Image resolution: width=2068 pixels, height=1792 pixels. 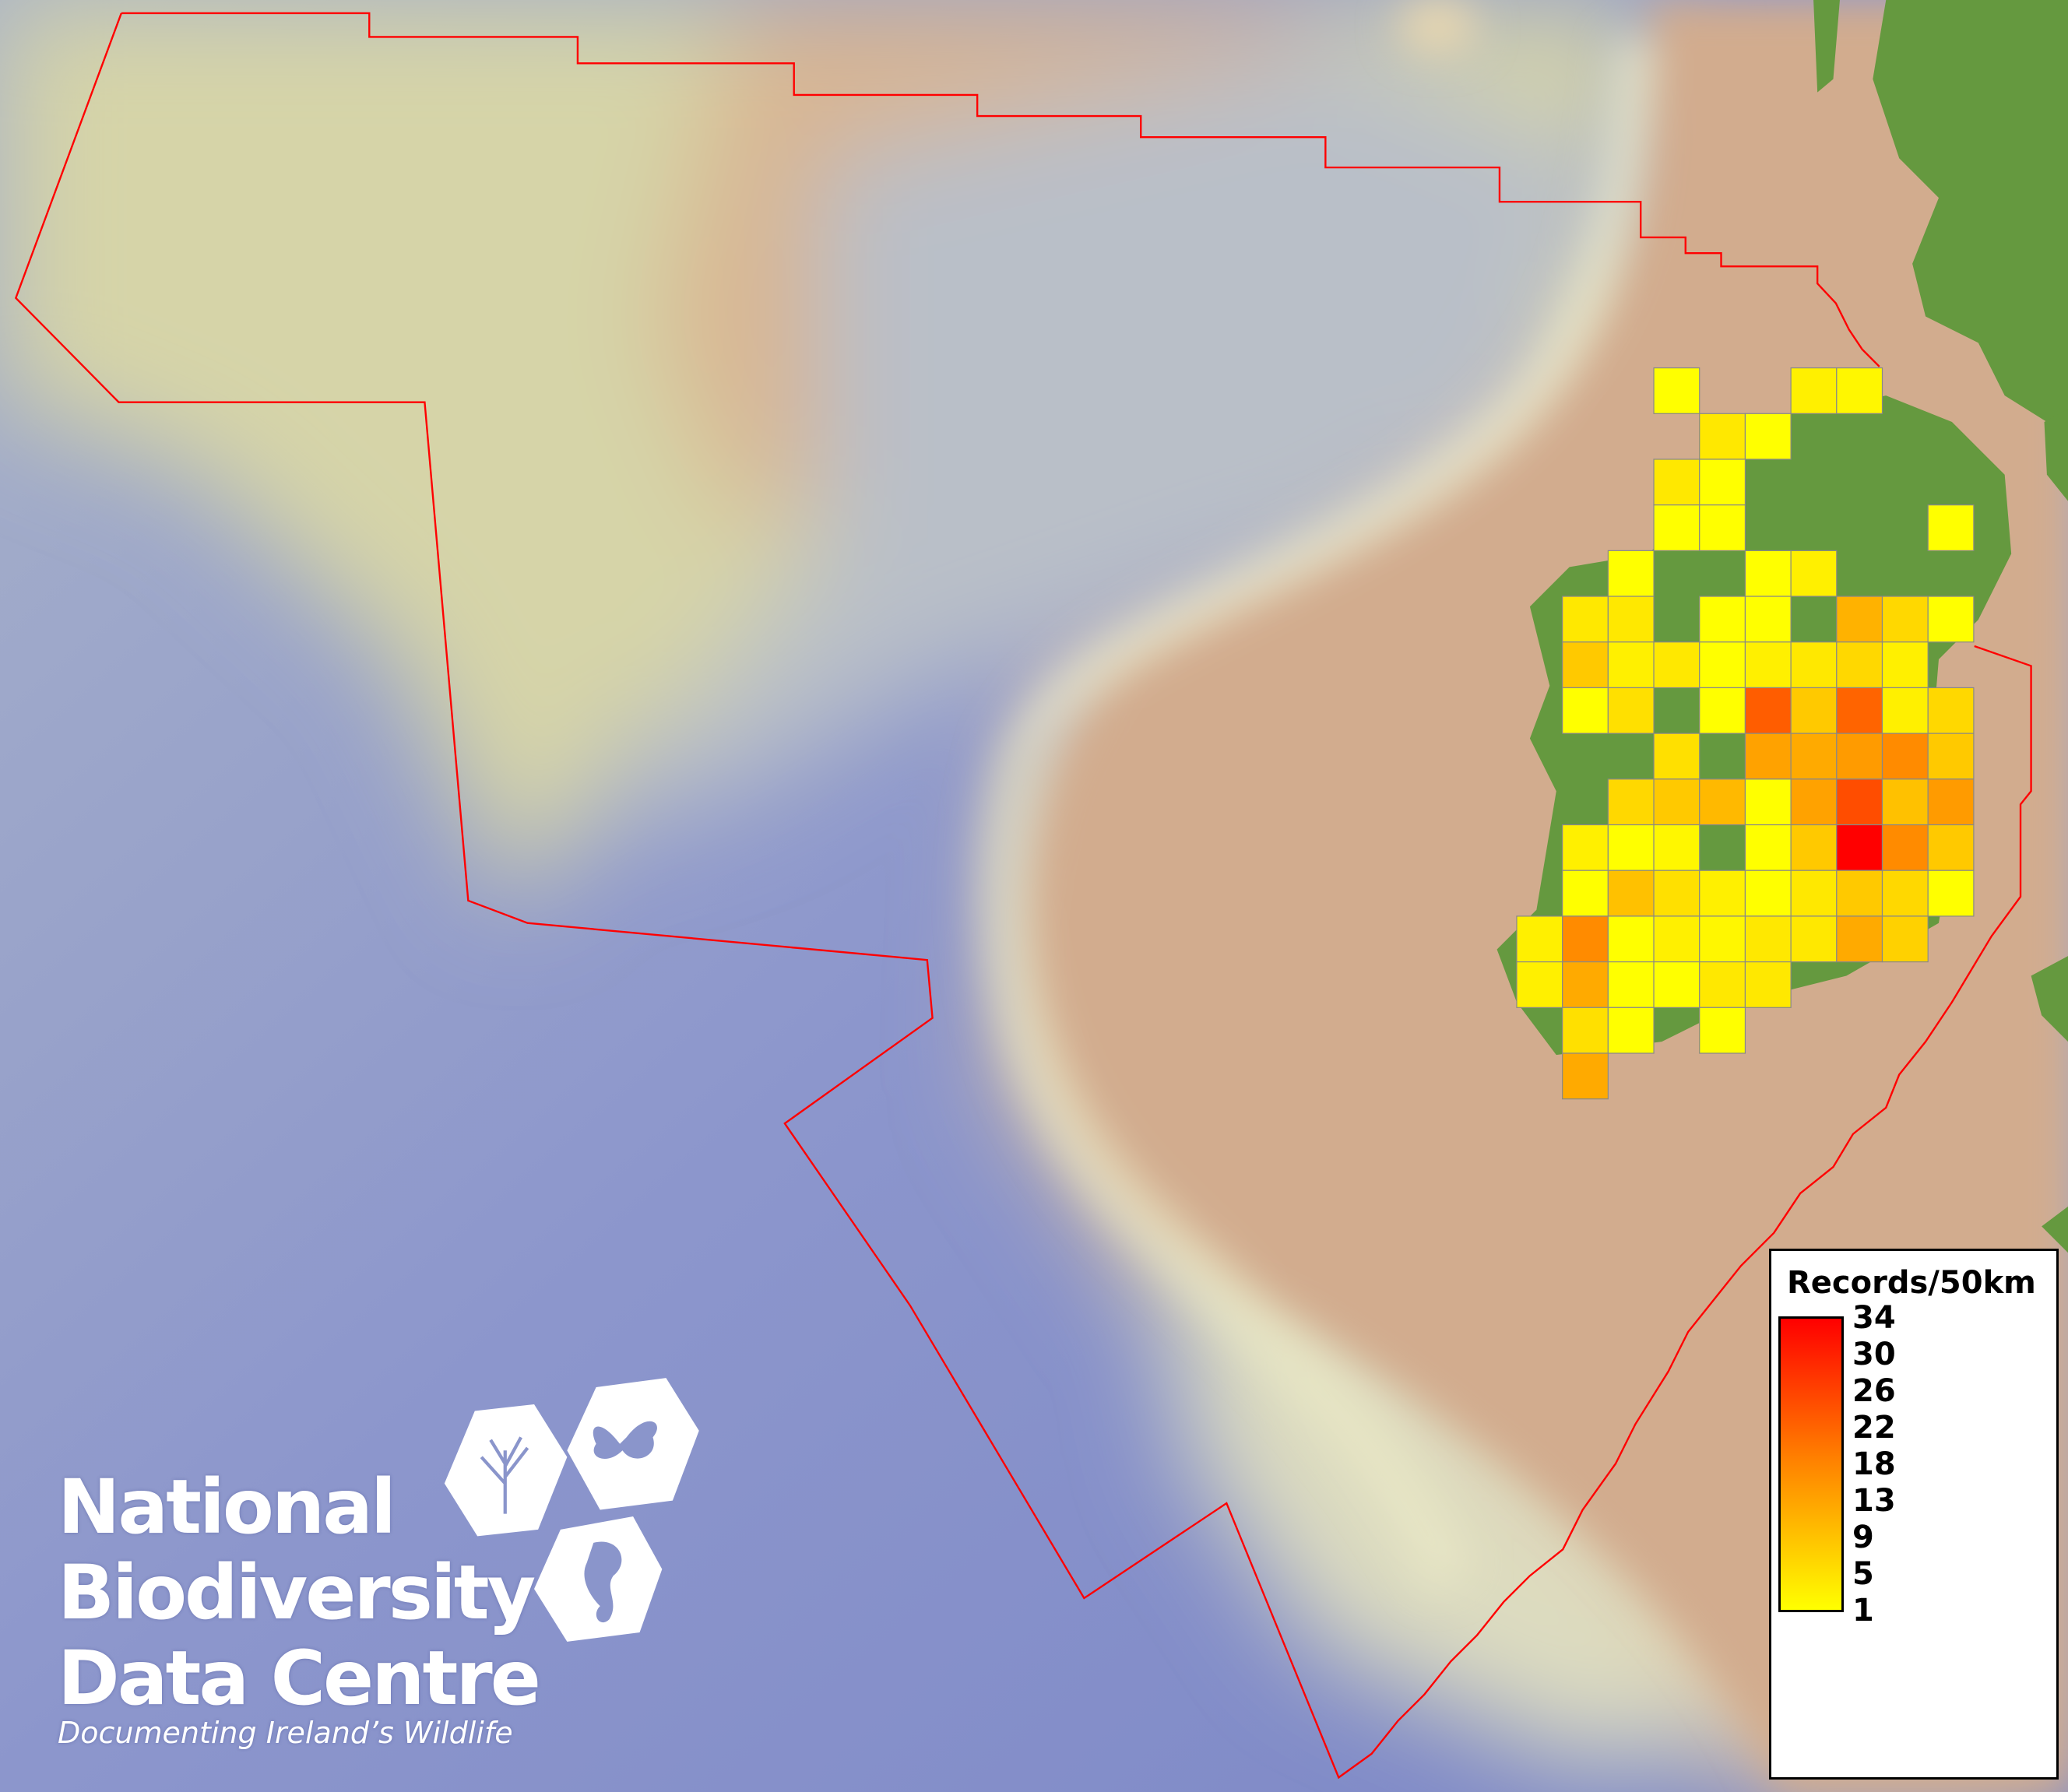 I want to click on legend-tick: 26, so click(x=1874, y=1391).